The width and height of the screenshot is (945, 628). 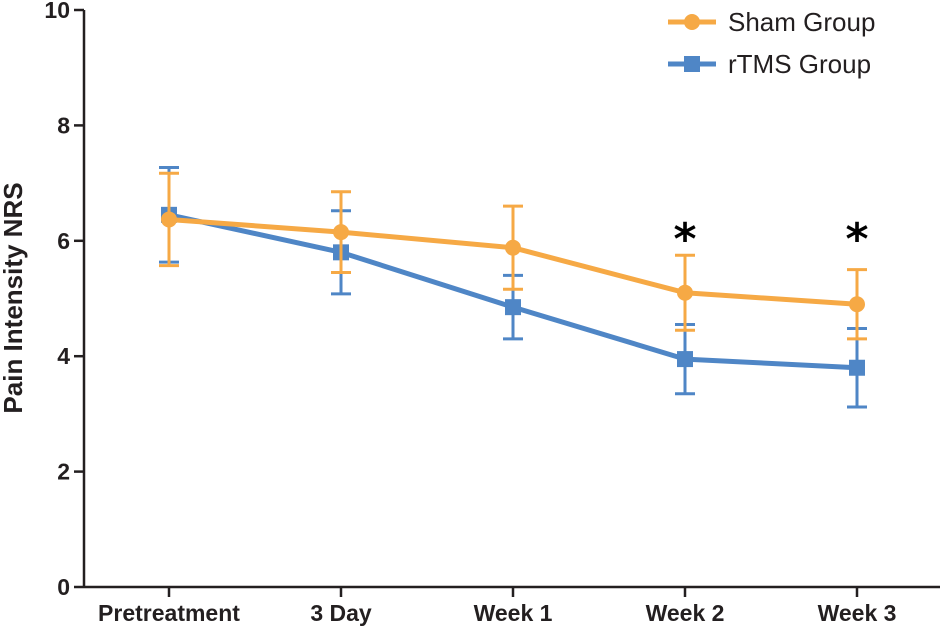 What do you see at coordinates (63, 472) in the screenshot?
I see `y-tick-label: 2` at bounding box center [63, 472].